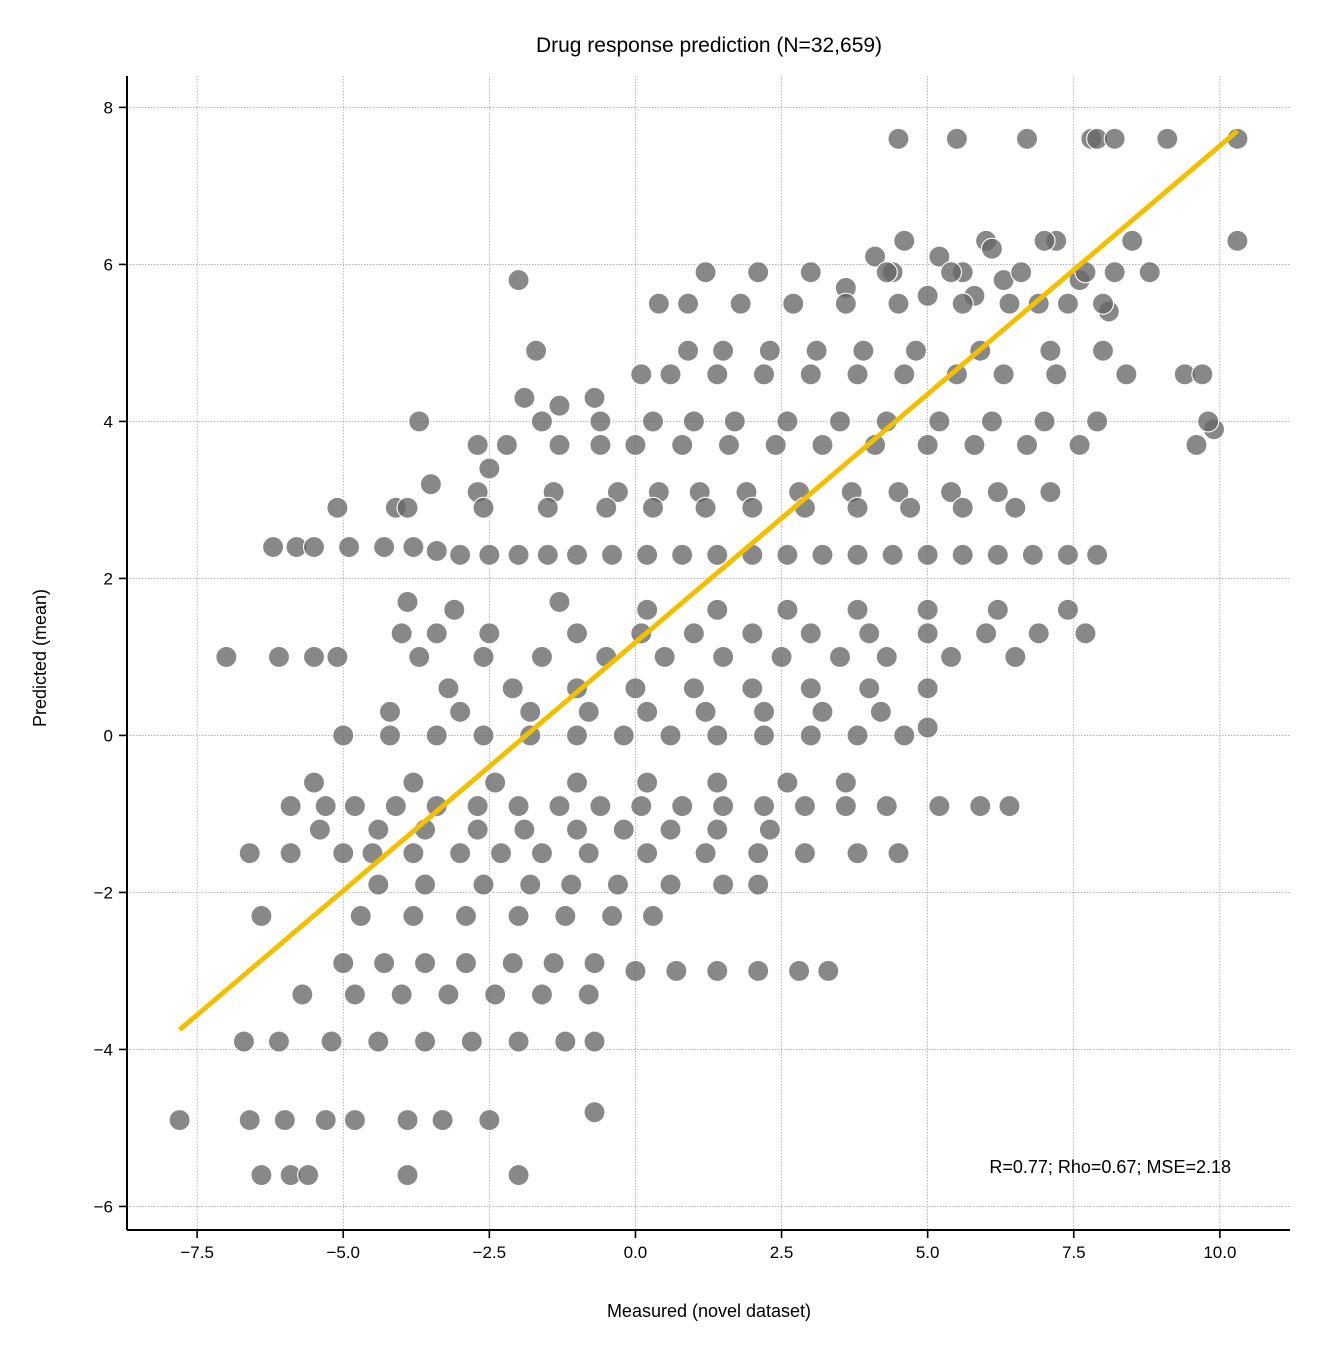 The image size is (1319, 1353). What do you see at coordinates (928, 1252) in the screenshot?
I see `x-tick-label: 5.0` at bounding box center [928, 1252].